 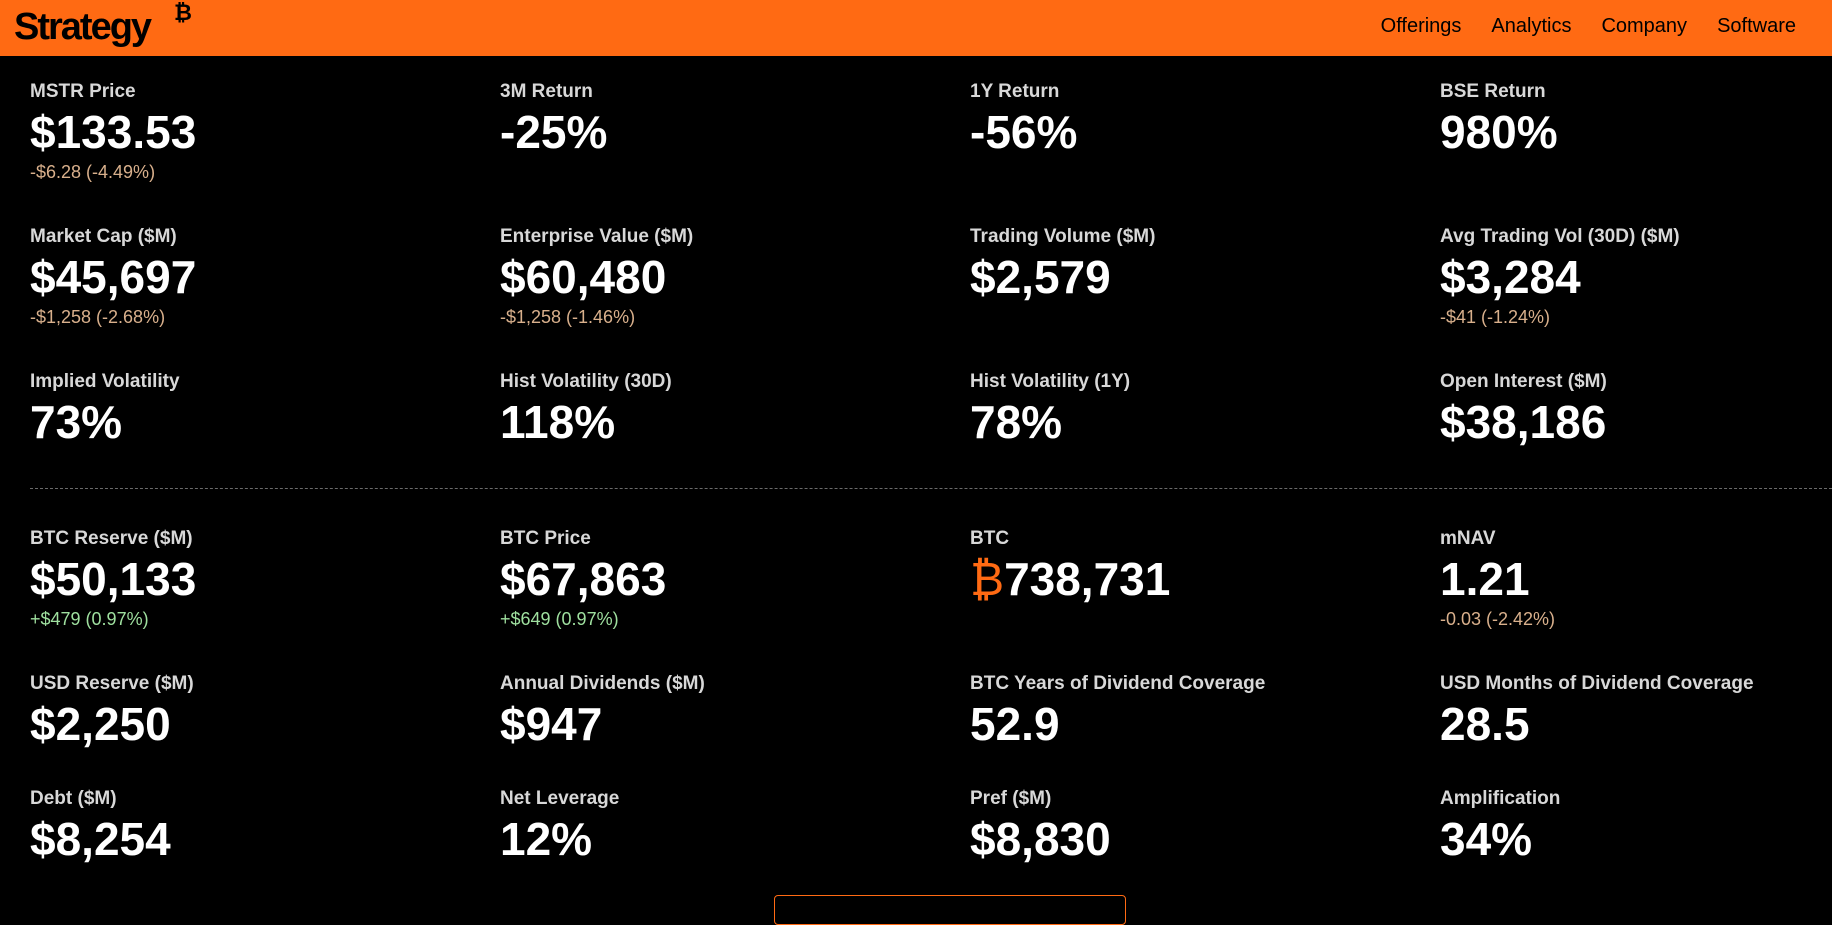 I want to click on metric-usd-months-dividend-coverage: USD Months of Dividend Coverage 28.5, so click(x=1636, y=711).